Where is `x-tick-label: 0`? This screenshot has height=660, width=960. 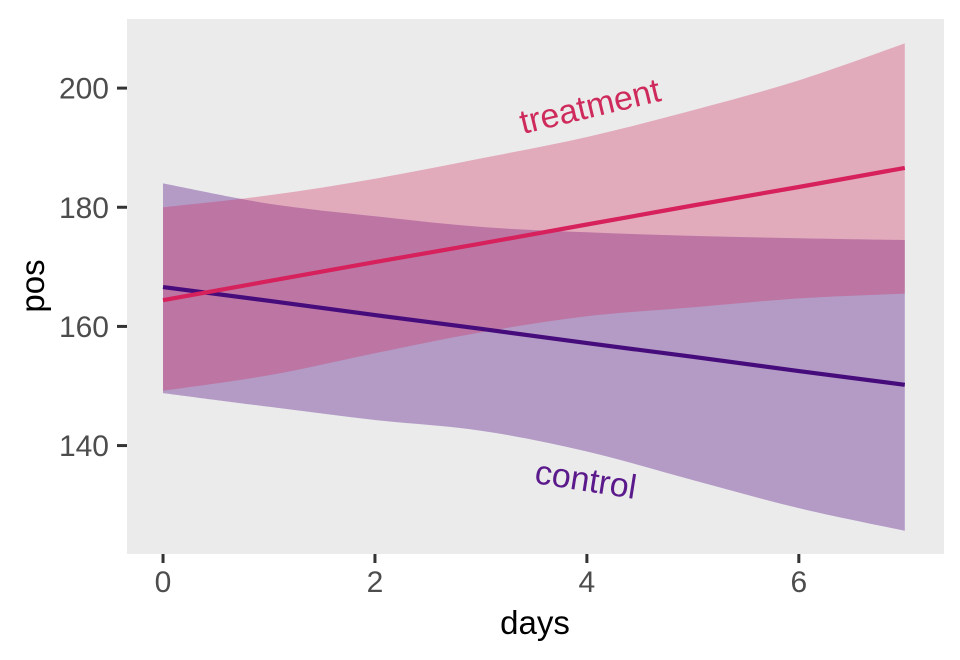
x-tick-label: 0 is located at coordinates (163, 582).